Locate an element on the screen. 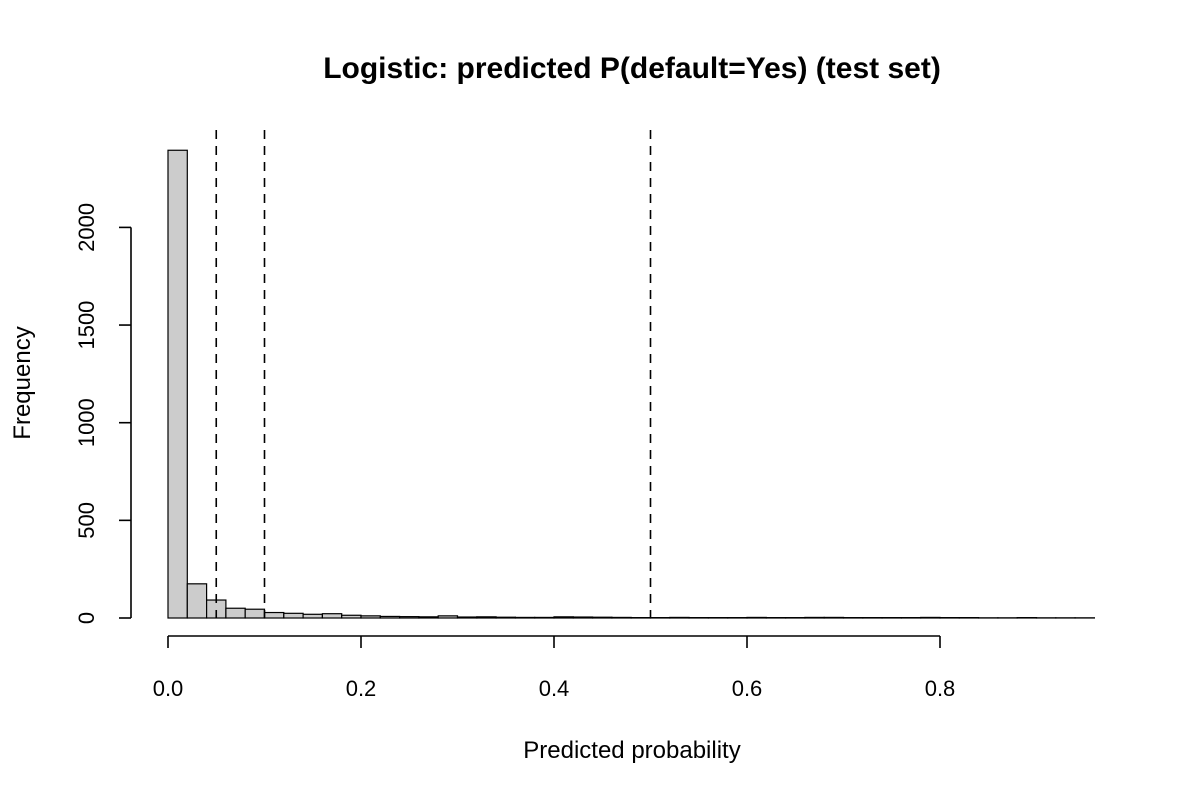 The image size is (1200, 800). x-tick-label: 0.0 is located at coordinates (168, 688).